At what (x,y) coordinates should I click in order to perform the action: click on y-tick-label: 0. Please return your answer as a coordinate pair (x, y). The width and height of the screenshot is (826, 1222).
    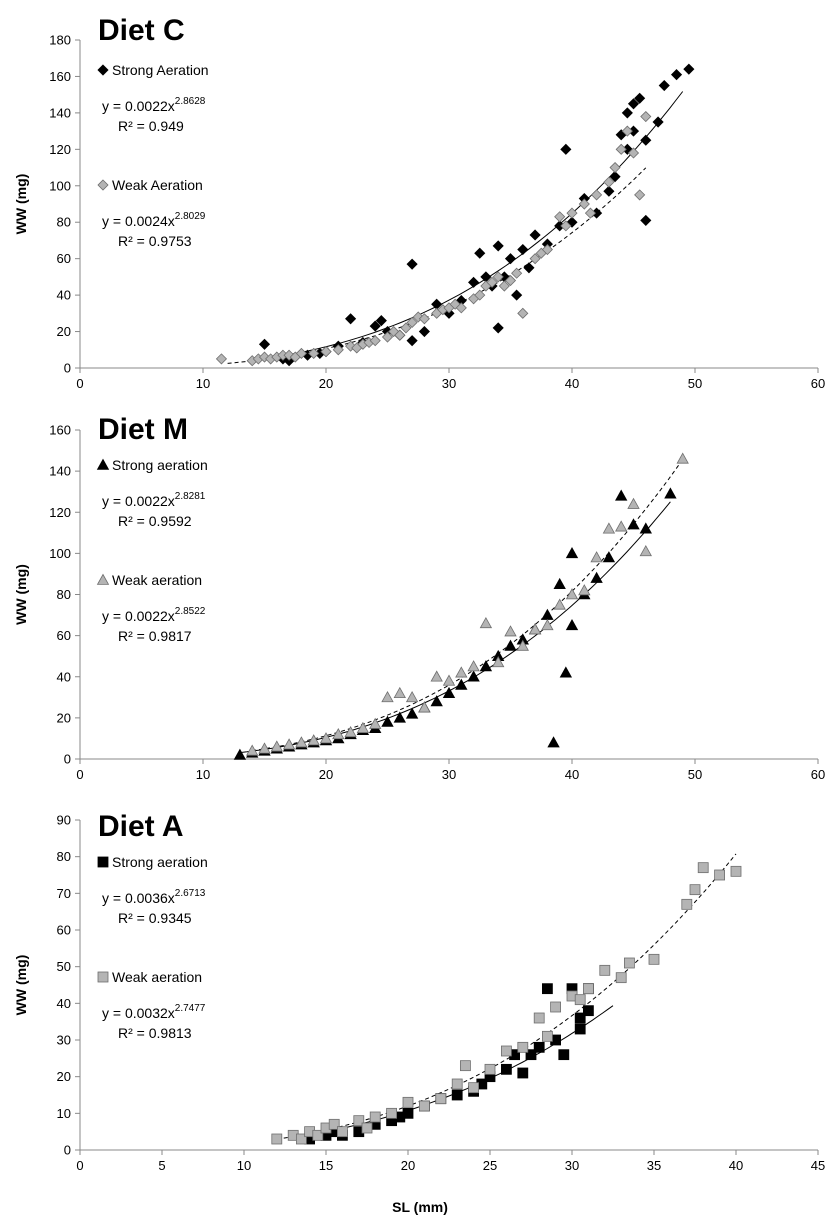
    Looking at the image, I should click on (67, 368).